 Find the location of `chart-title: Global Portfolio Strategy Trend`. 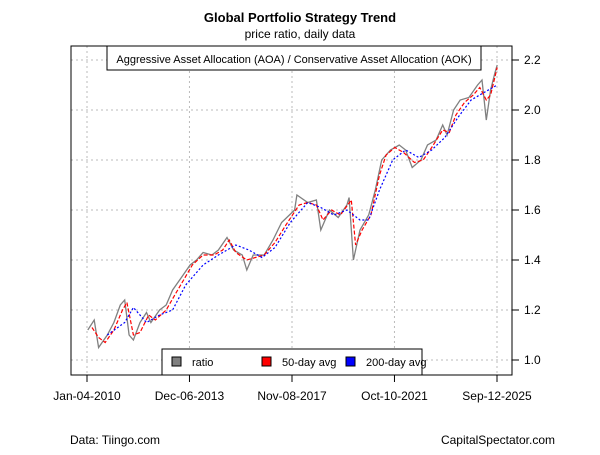

chart-title: Global Portfolio Strategy Trend is located at coordinates (300, 17).